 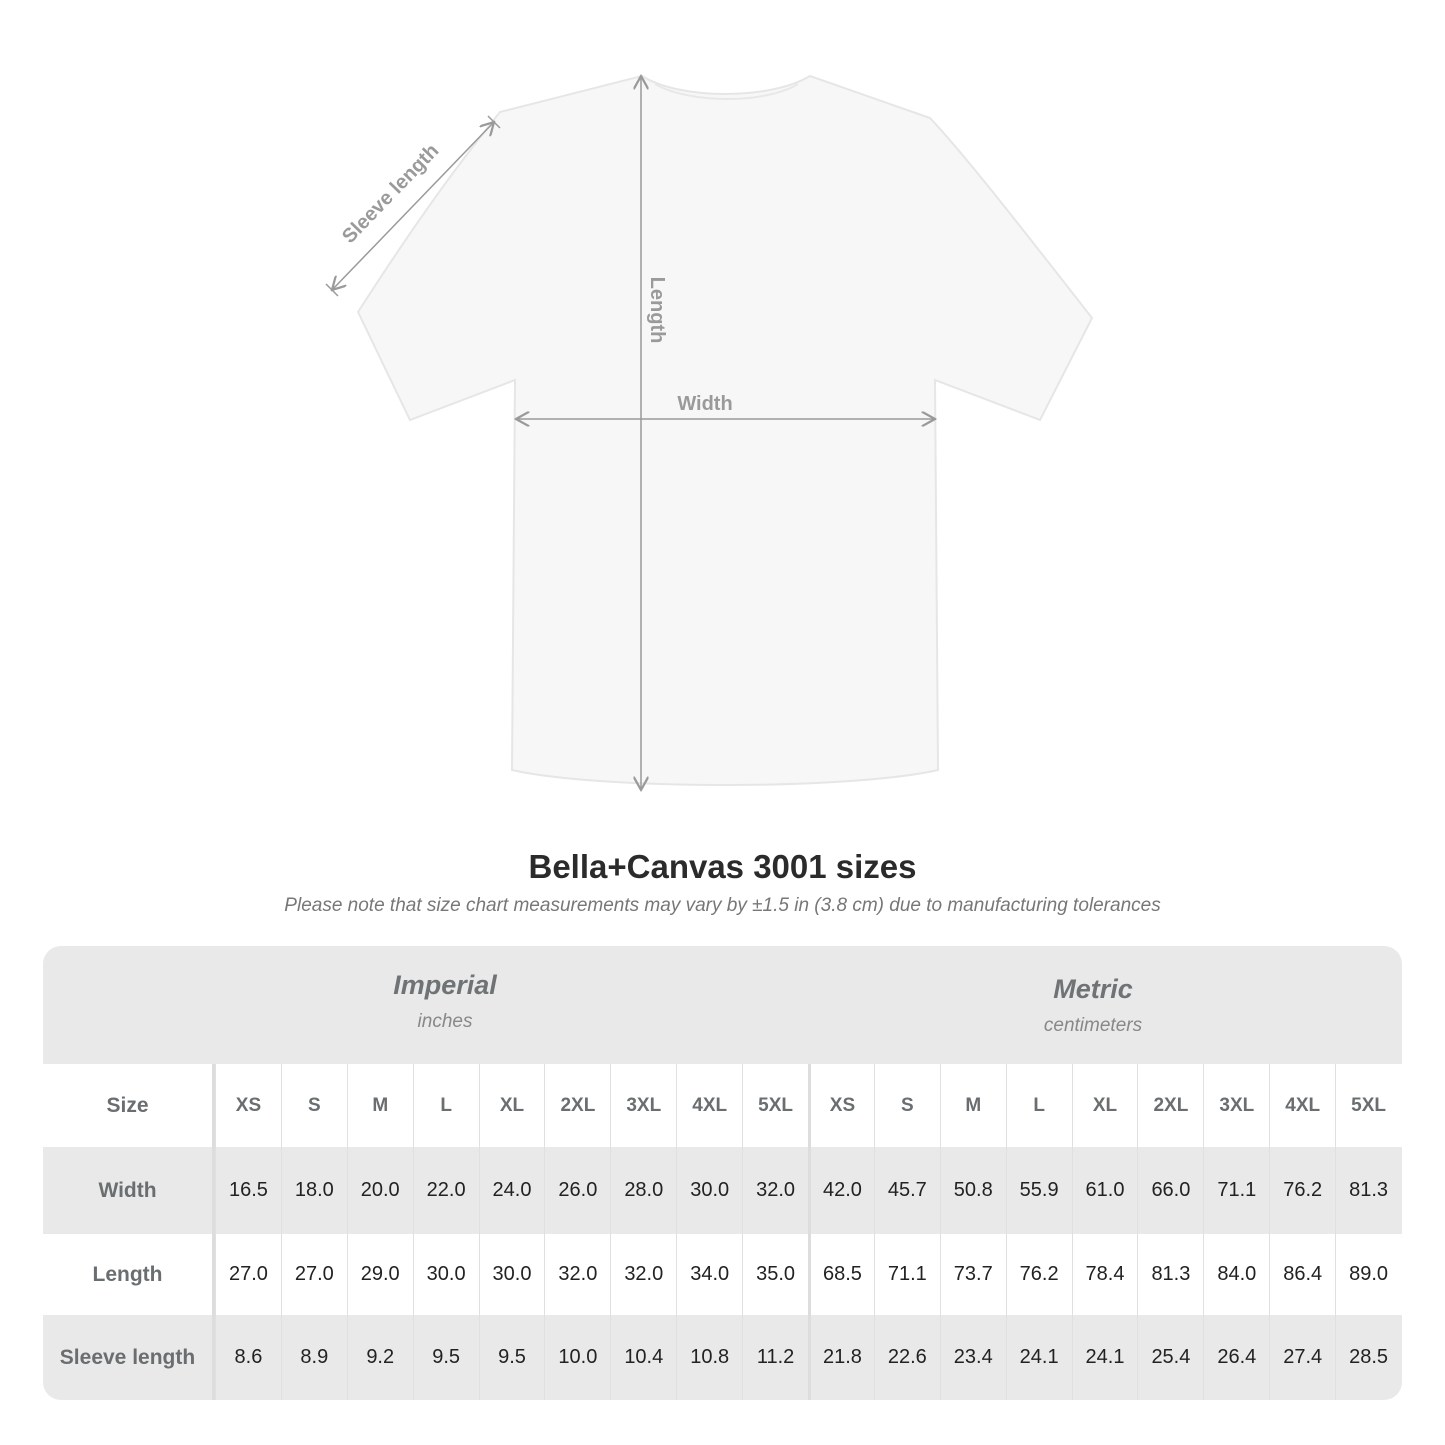 What do you see at coordinates (379, 1357) in the screenshot?
I see `table-cell: 9.2` at bounding box center [379, 1357].